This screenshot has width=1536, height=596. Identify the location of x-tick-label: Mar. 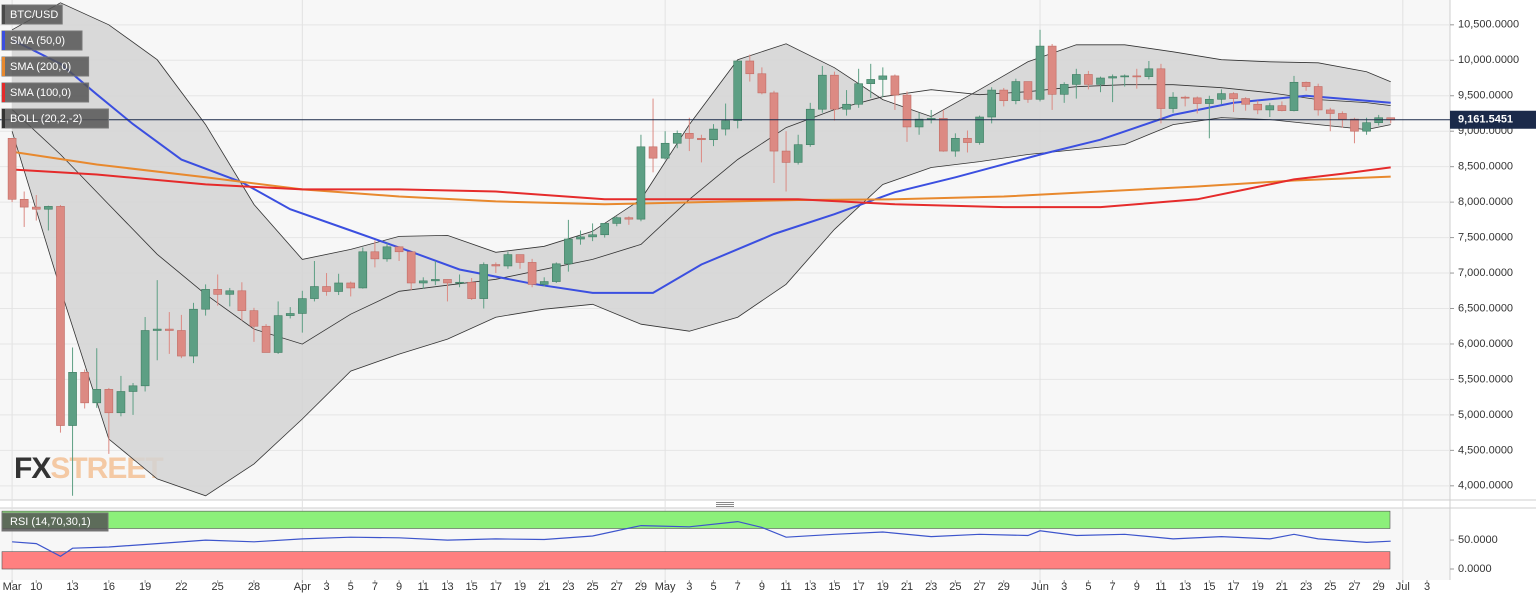
(12, 587).